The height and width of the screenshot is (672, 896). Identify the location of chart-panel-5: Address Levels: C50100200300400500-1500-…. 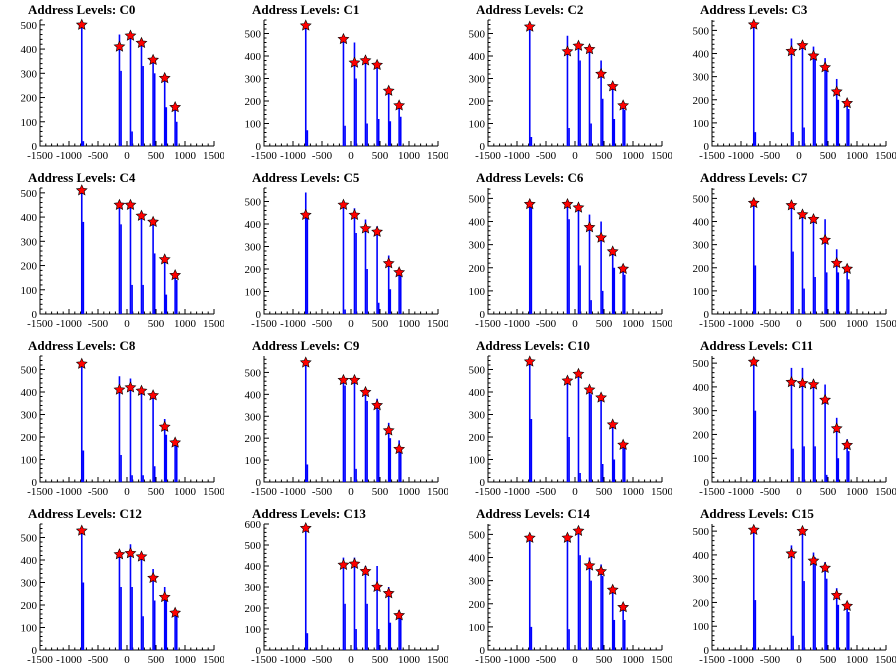
(347, 250).